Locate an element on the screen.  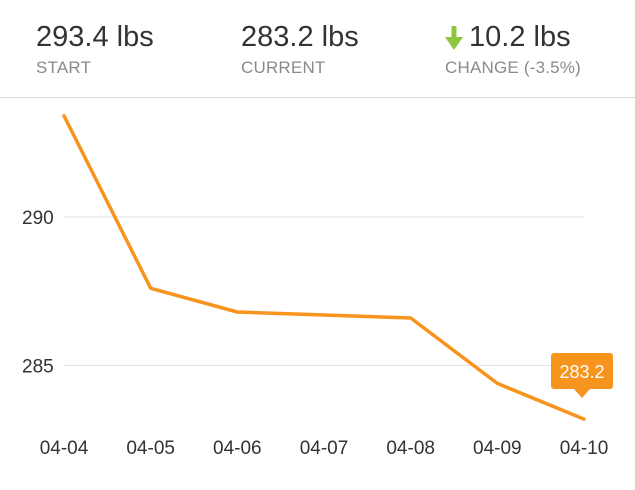
value-callout: 283.2 is located at coordinates (582, 375).